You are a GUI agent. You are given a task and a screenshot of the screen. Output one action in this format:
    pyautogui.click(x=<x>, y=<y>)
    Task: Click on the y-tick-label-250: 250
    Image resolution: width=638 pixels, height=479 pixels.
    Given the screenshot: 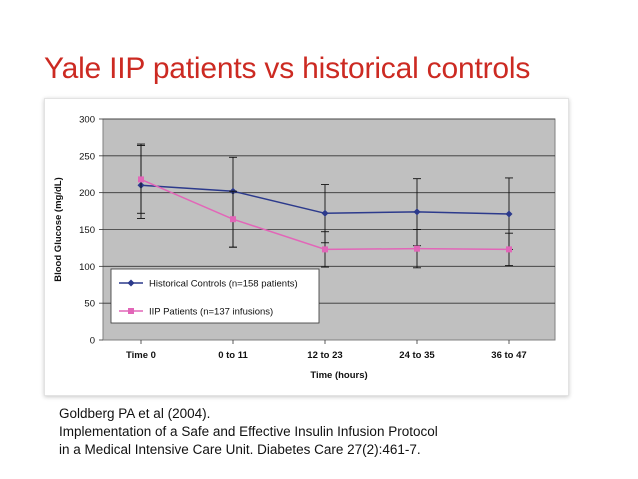 What is the action you would take?
    pyautogui.click(x=87, y=156)
    